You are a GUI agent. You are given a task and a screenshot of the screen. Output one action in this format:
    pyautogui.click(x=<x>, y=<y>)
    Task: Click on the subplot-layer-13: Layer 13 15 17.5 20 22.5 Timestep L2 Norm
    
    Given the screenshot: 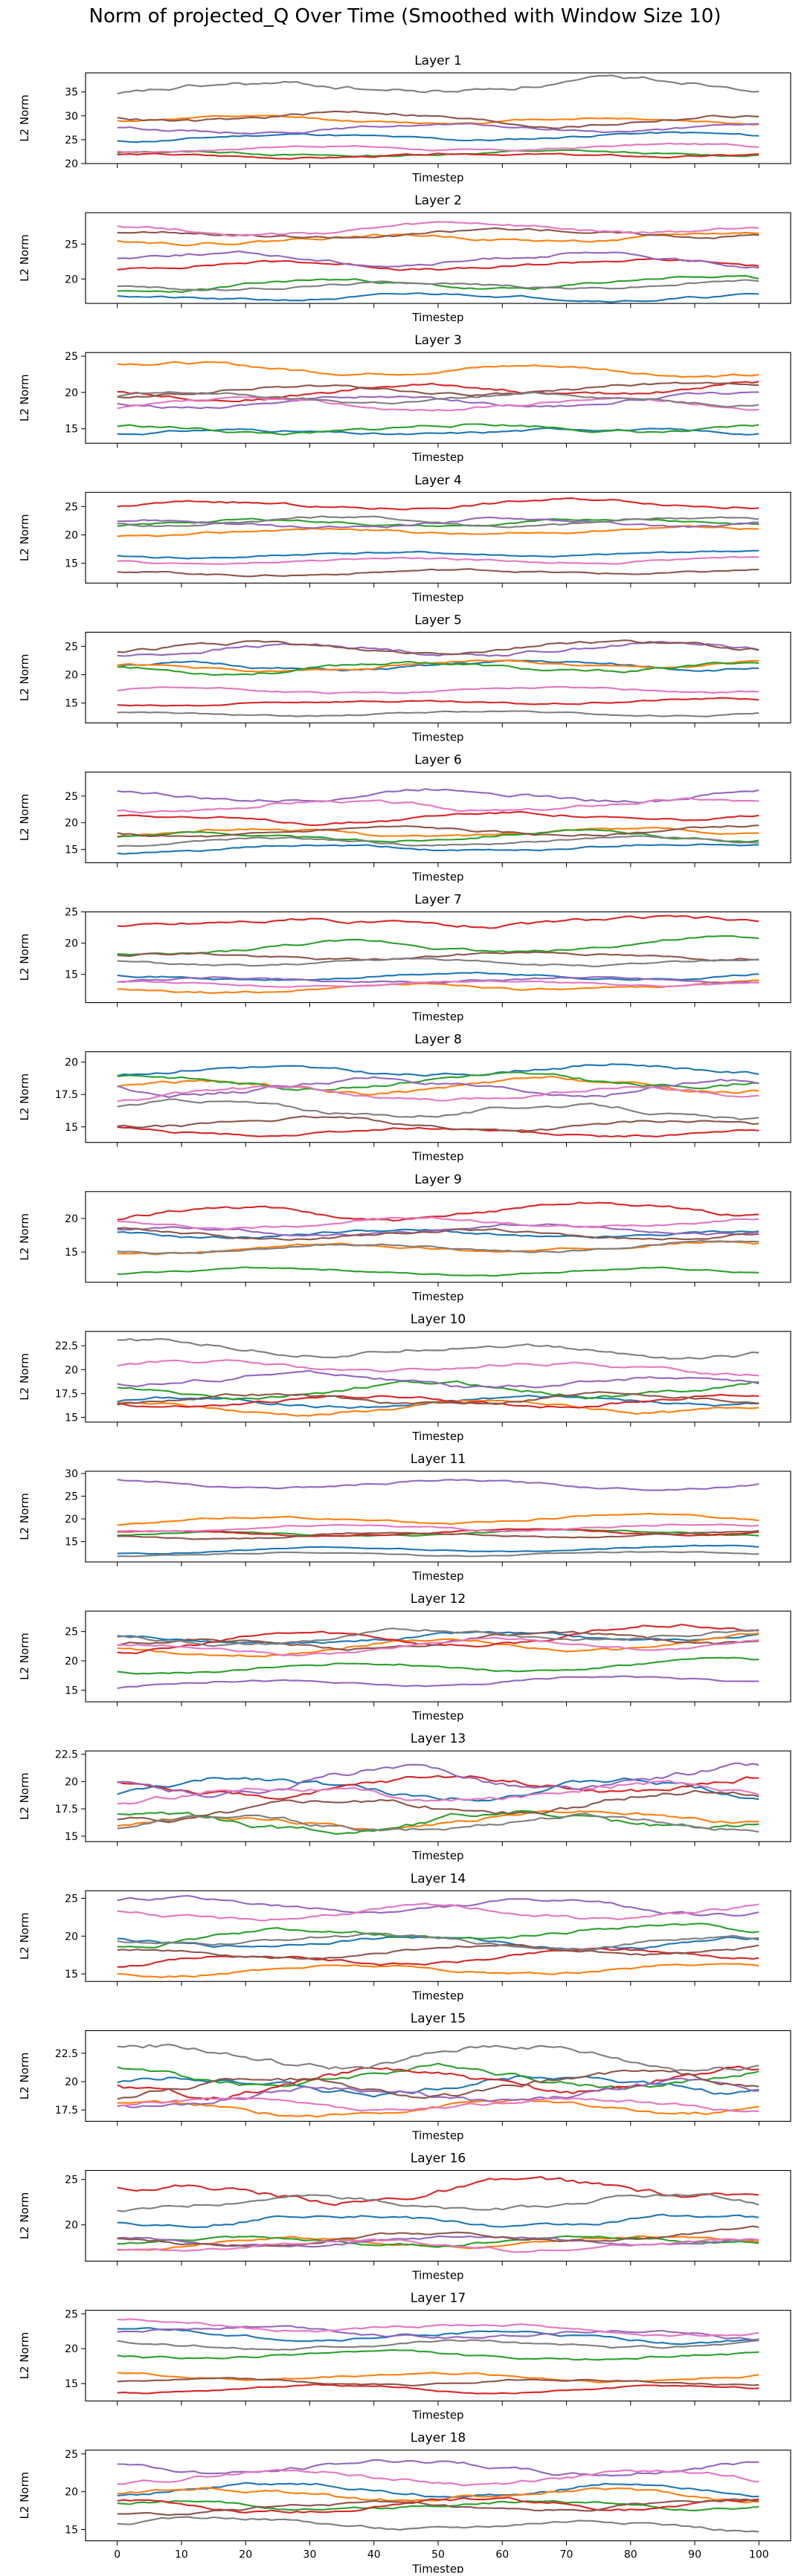 What is the action you would take?
    pyautogui.click(x=404, y=1796)
    